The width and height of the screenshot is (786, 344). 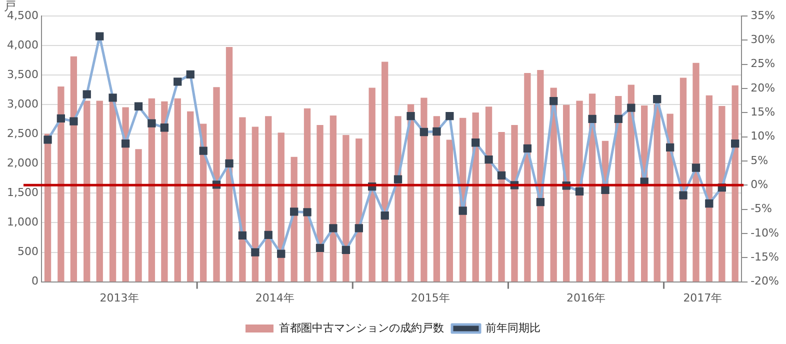 What do you see at coordinates (761, 209) in the screenshot?
I see `y2-tick-label: -5%` at bounding box center [761, 209].